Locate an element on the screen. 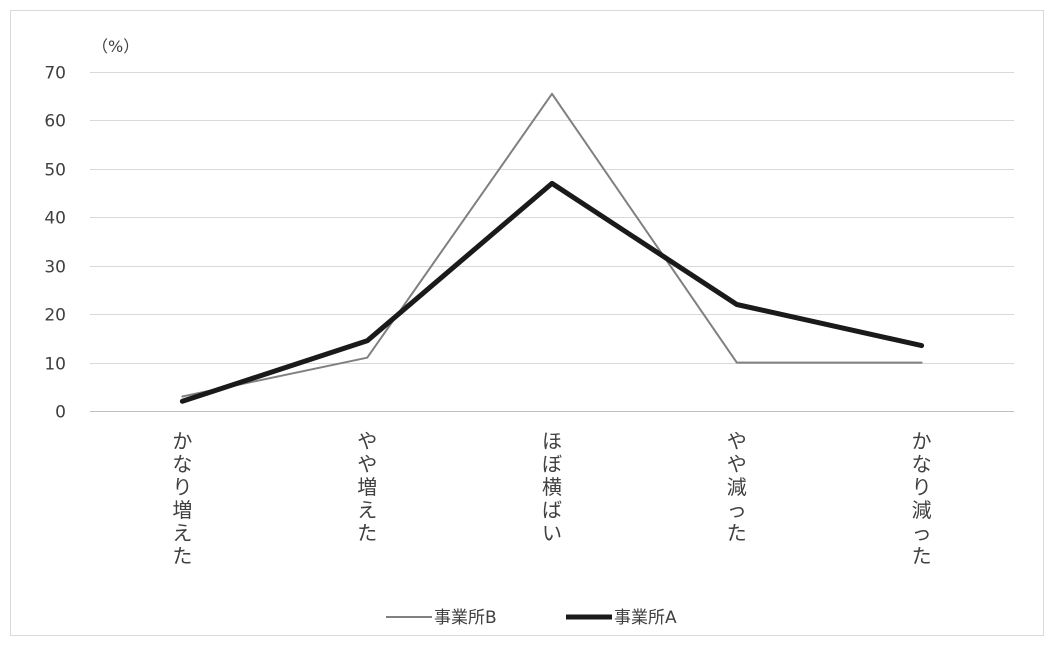  y-tick-label: 20 is located at coordinates (55, 316).